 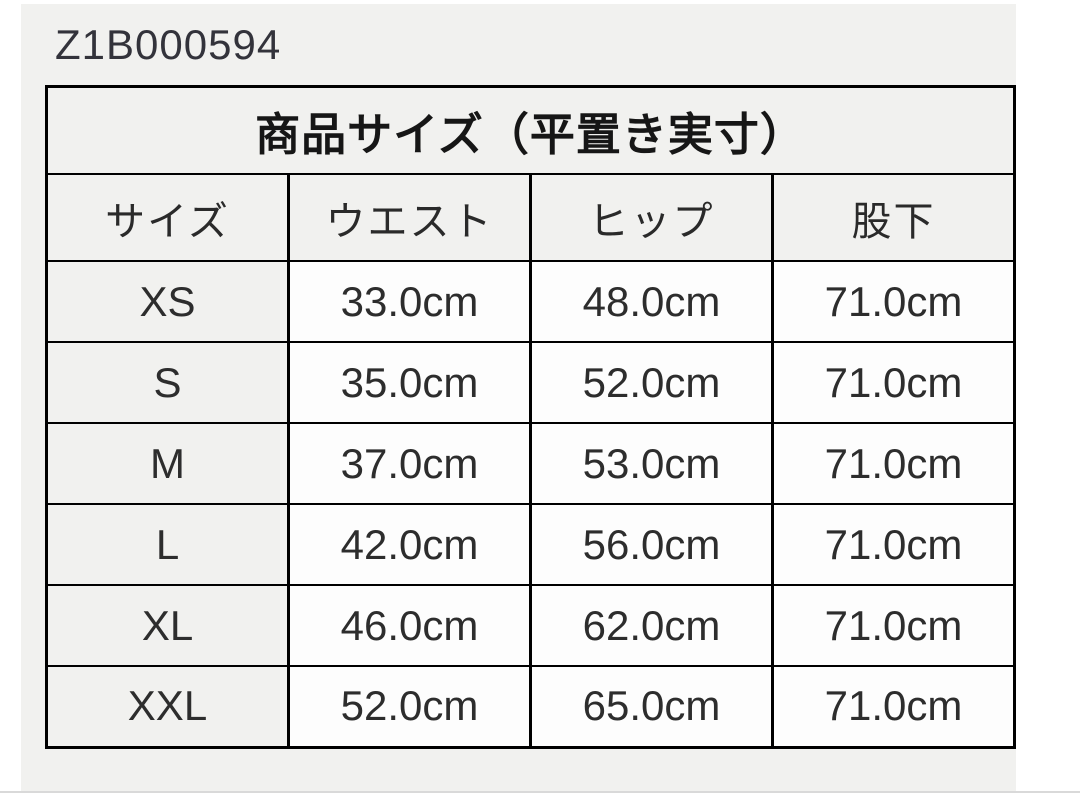 I want to click on table-row-m: M 37.0cm 53.0cm 71.0cm, so click(x=530, y=463).